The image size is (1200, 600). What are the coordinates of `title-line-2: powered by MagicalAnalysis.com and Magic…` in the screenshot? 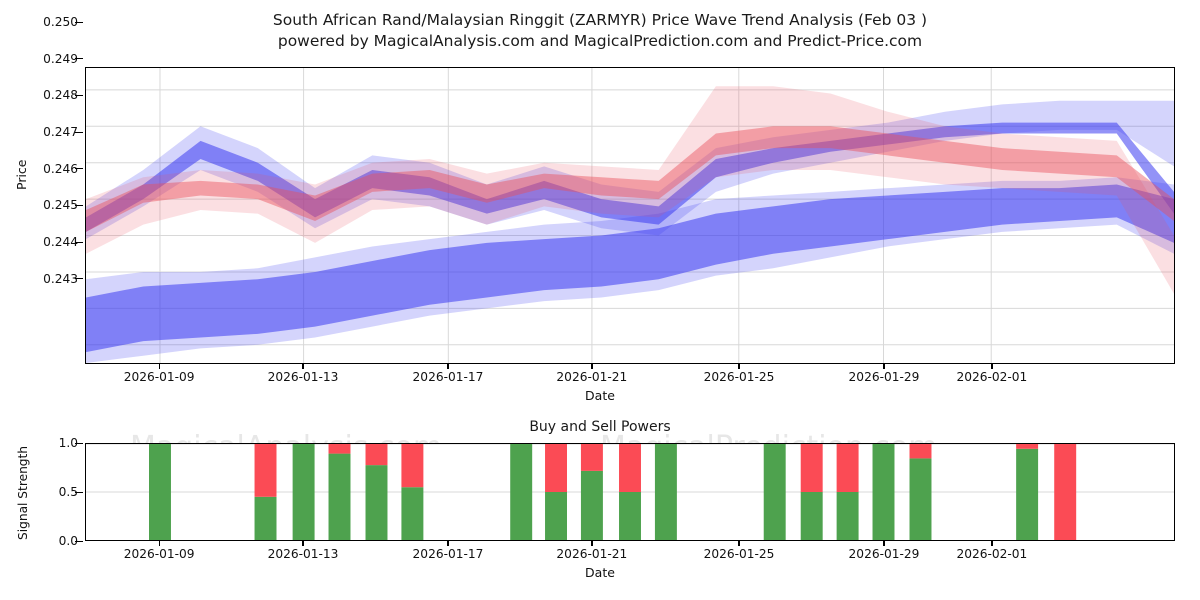 It's located at (600, 41).